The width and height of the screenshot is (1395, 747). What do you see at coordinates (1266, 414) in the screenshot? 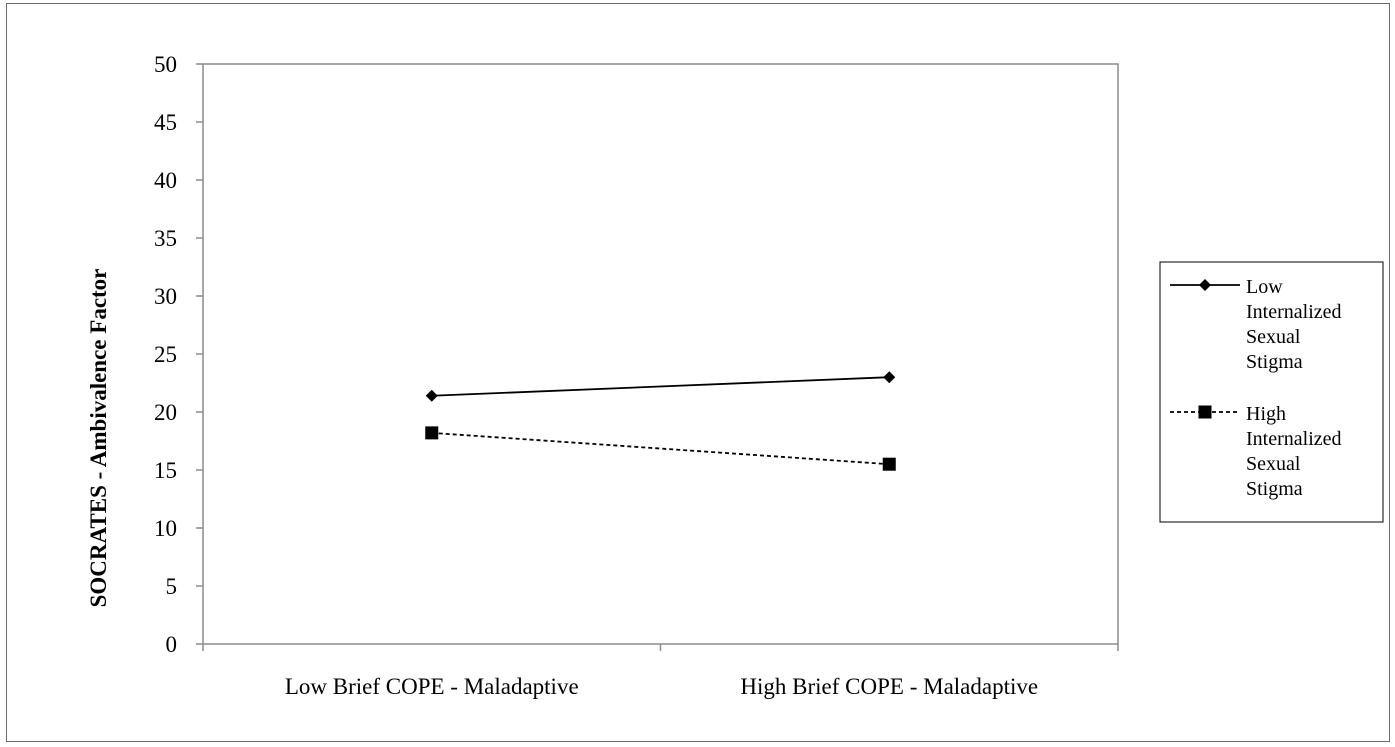
I see `legend-label: High` at bounding box center [1266, 414].